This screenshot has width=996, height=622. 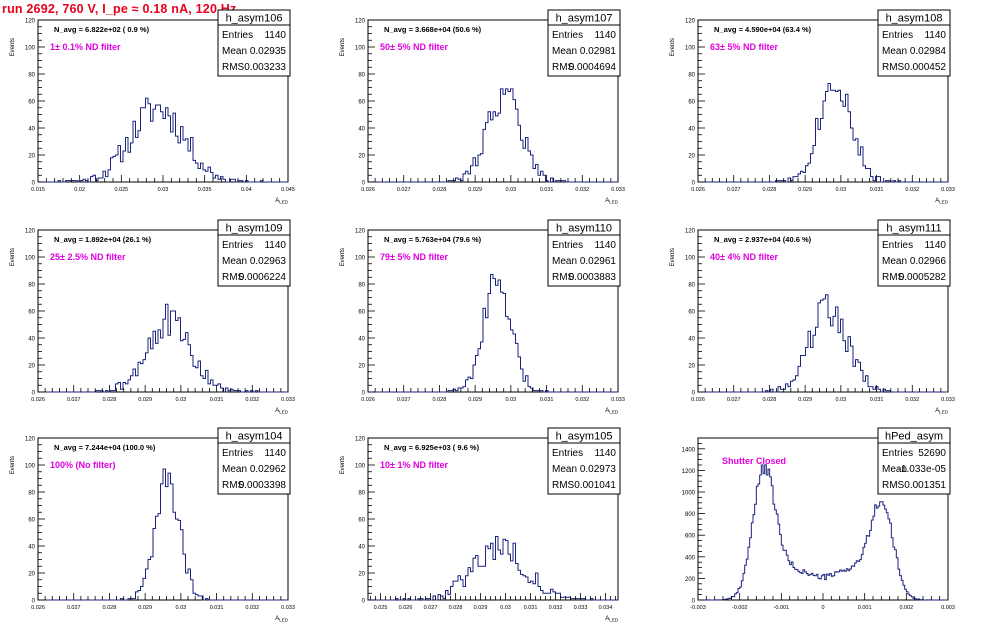 What do you see at coordinates (598, 51) in the screenshot?
I see `stats-value: 0.02981` at bounding box center [598, 51].